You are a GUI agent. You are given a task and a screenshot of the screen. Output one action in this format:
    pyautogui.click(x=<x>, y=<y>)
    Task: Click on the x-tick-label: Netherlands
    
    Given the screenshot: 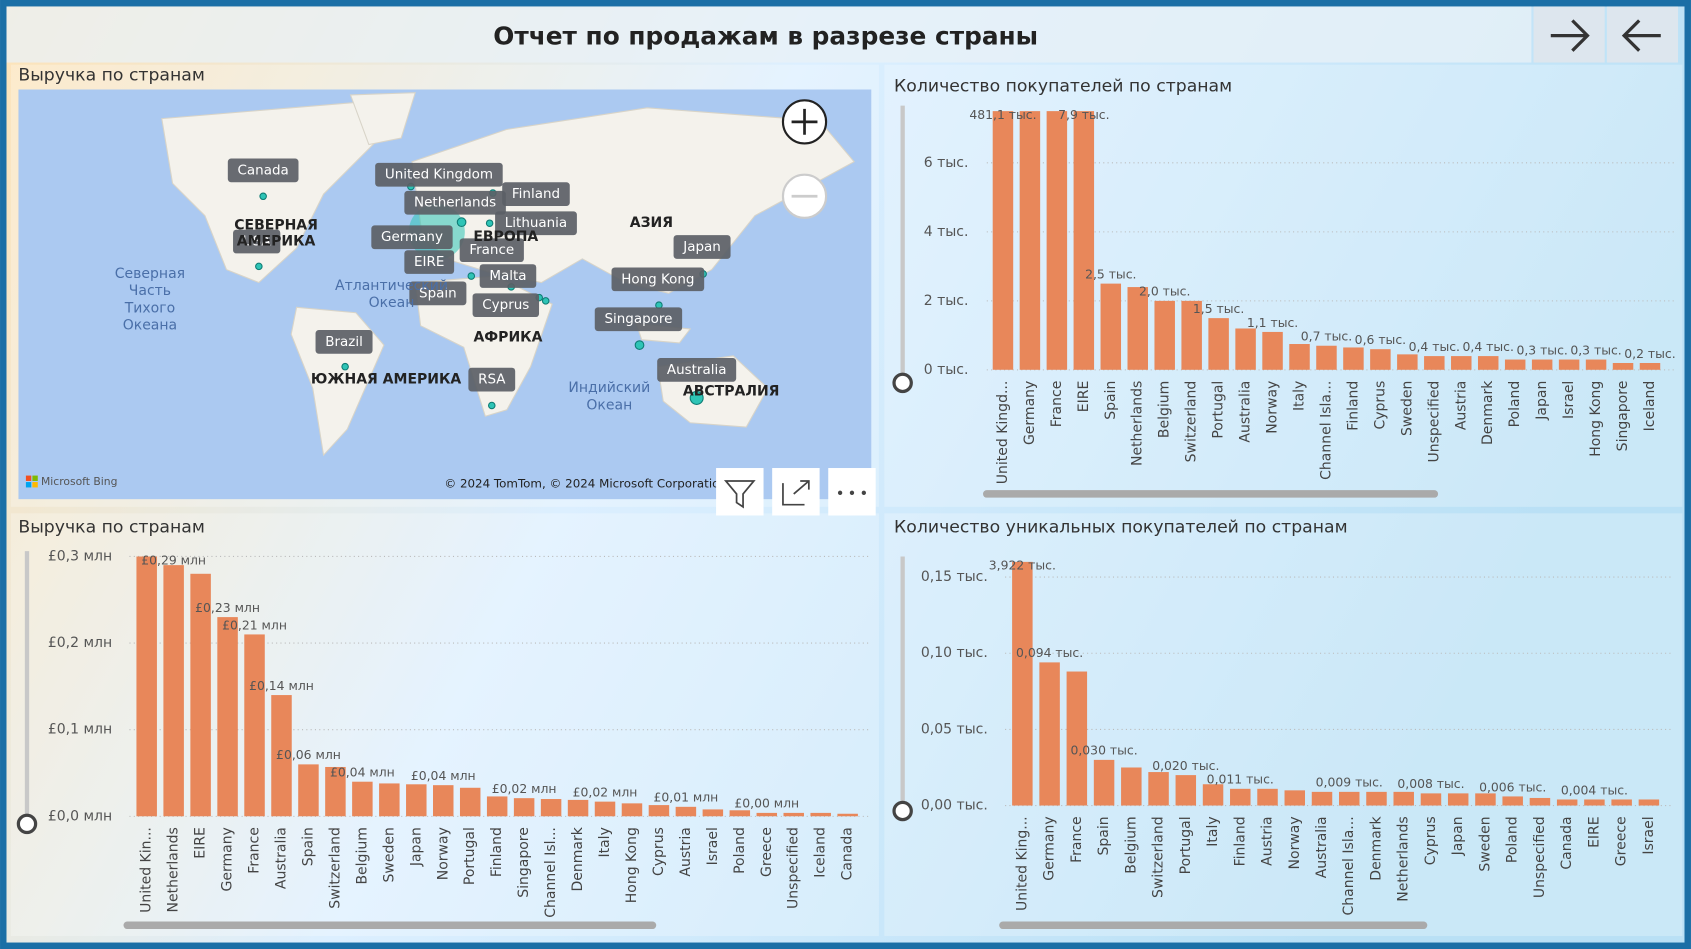 What is the action you would take?
    pyautogui.click(x=1138, y=423)
    